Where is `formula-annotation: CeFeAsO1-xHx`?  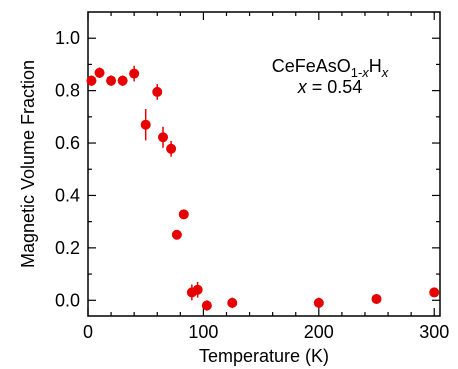
formula-annotation: CeFeAsO1-xHx is located at coordinates (330, 68).